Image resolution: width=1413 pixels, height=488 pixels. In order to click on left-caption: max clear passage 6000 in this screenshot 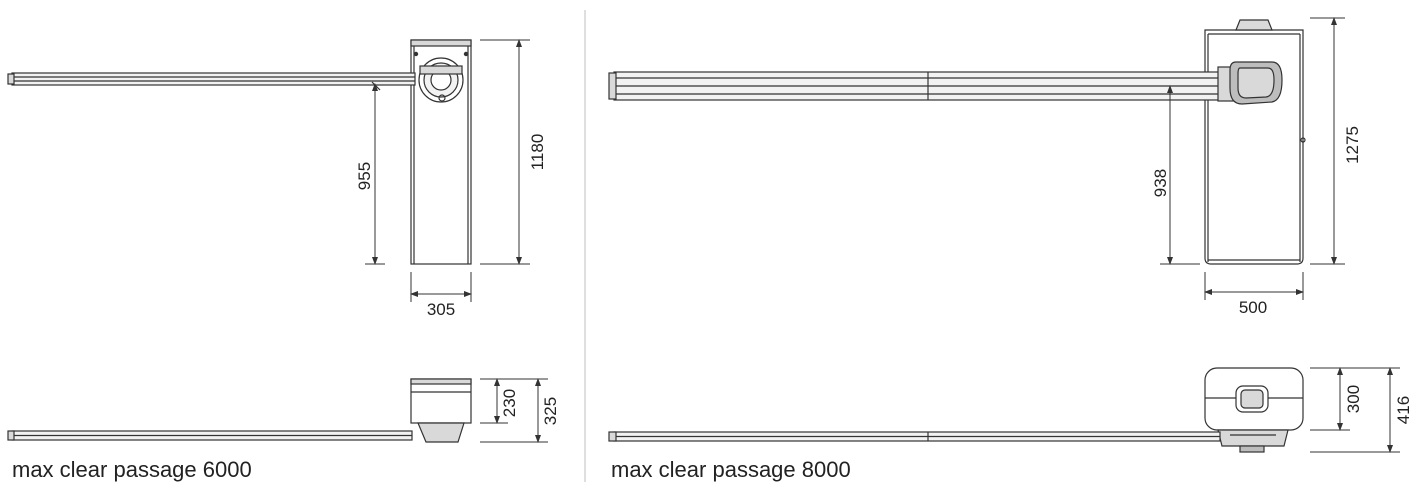, I will do `click(132, 469)`.